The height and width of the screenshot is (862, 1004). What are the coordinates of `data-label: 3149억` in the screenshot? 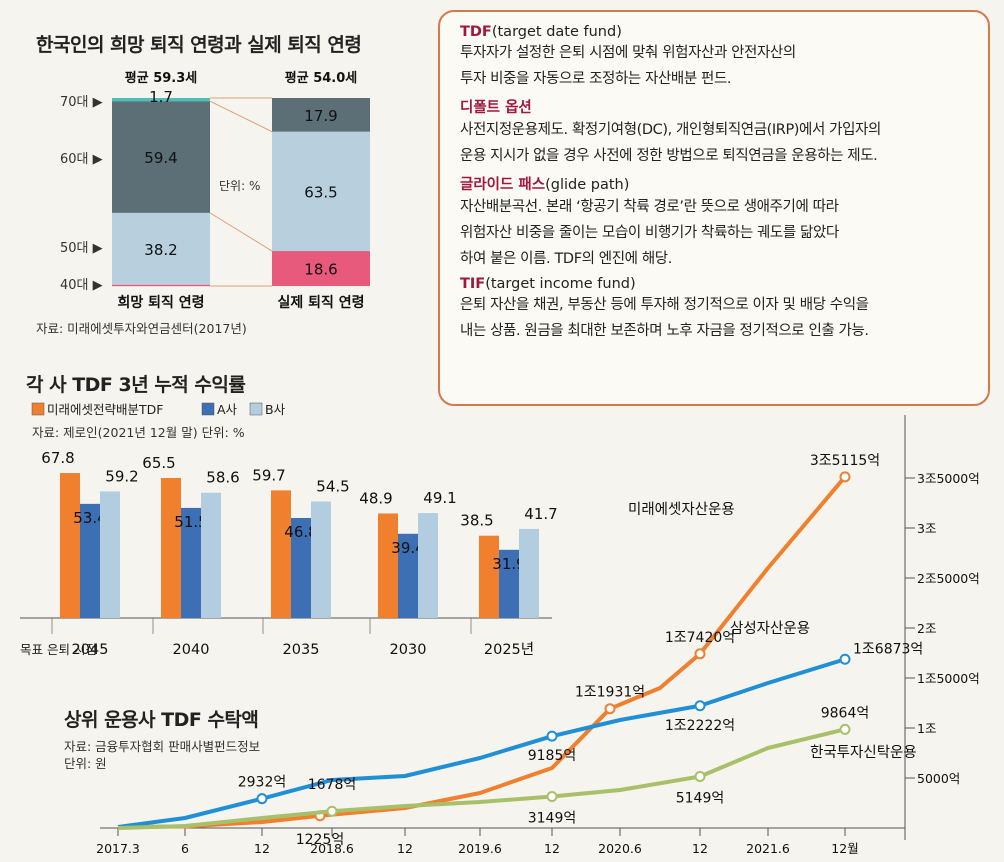 It's located at (552, 819).